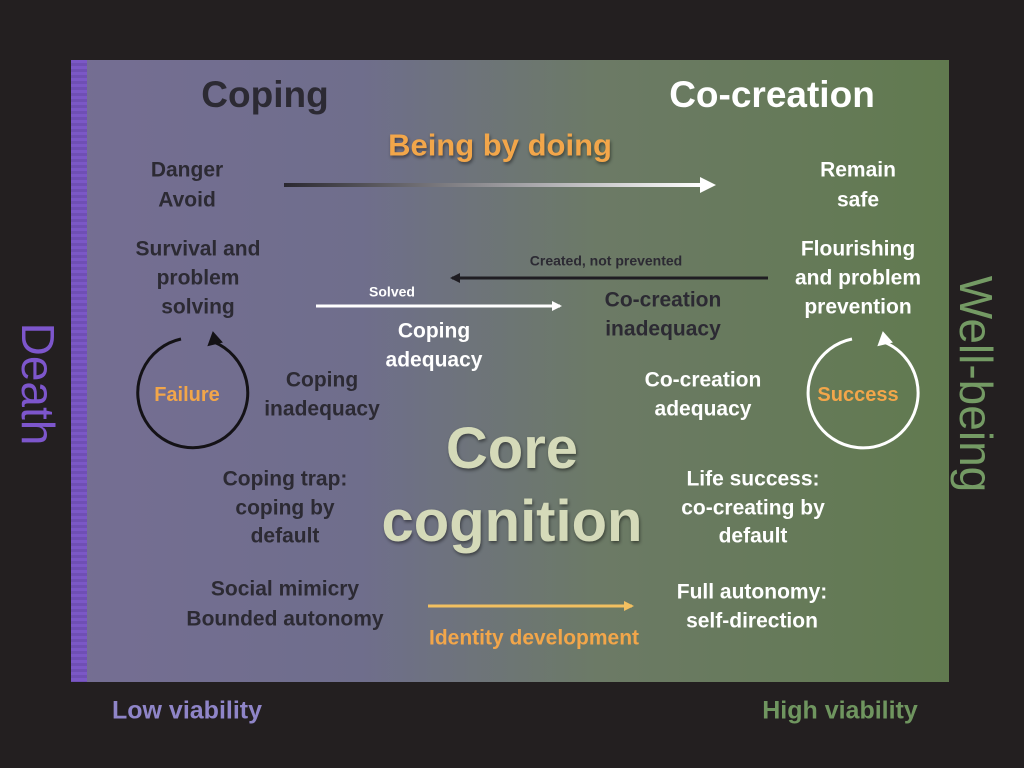  I want to click on social-mimicry-text: Social mimicry, so click(285, 589).